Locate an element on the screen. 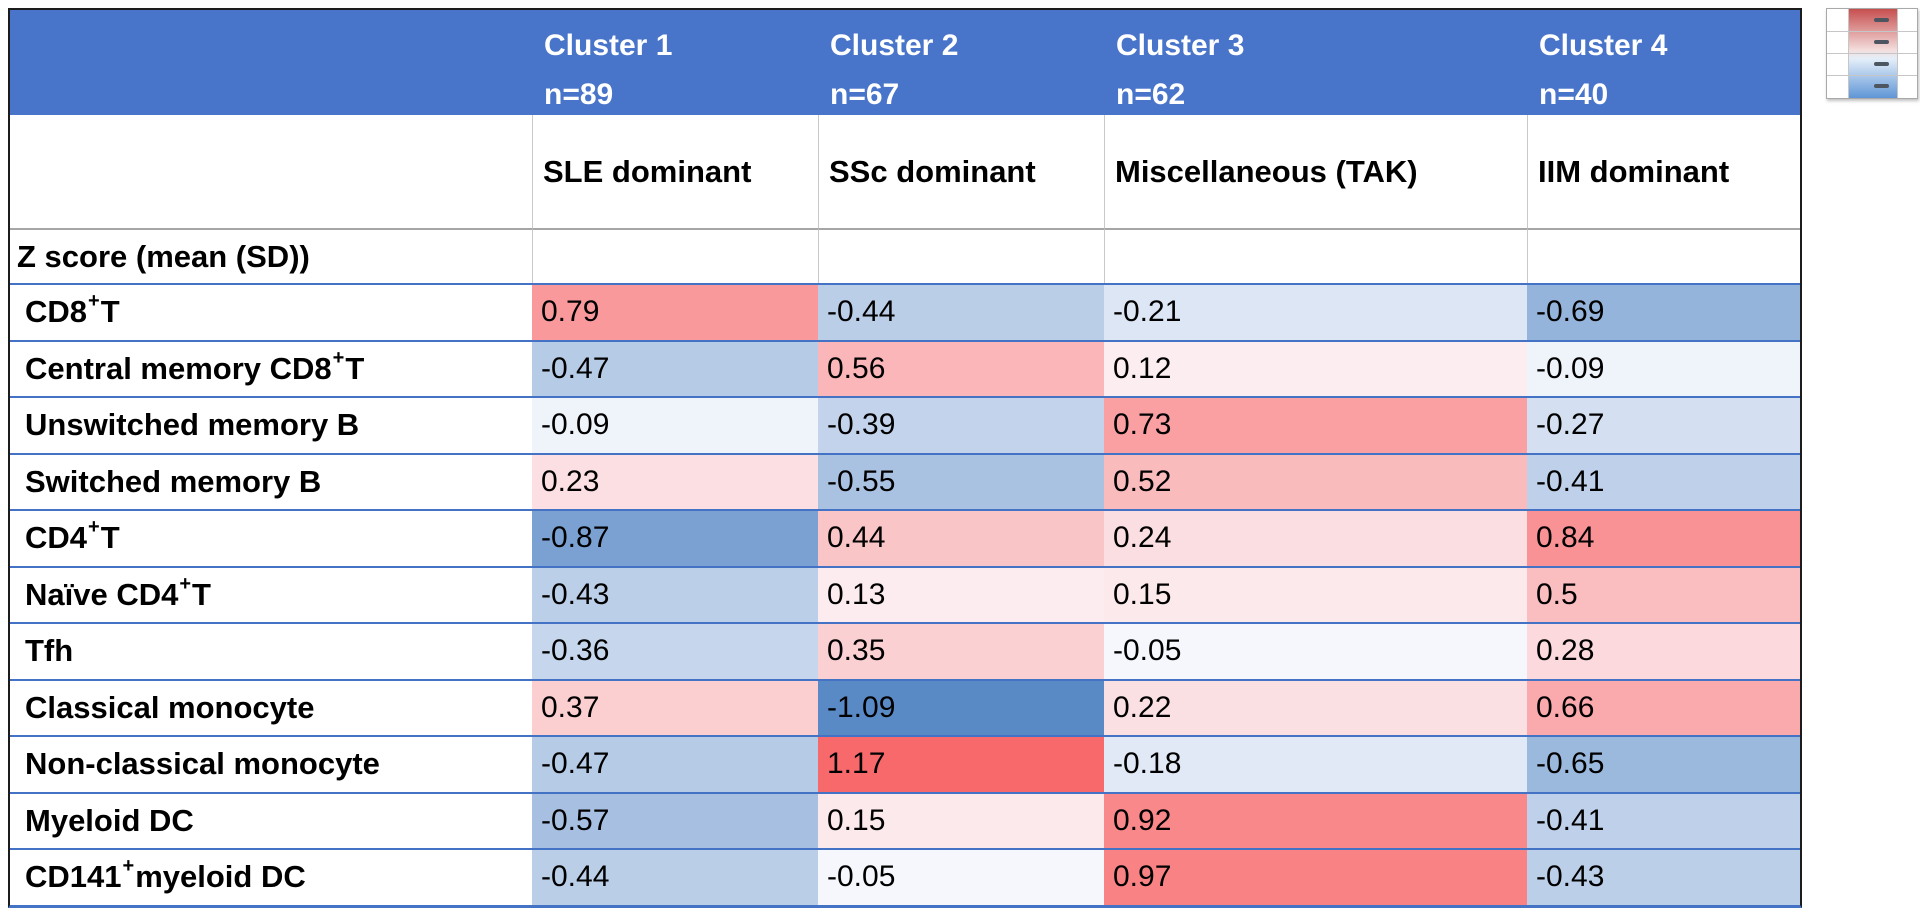  cluster-header-cell: Cluster 4 n=40 is located at coordinates (1663, 62).